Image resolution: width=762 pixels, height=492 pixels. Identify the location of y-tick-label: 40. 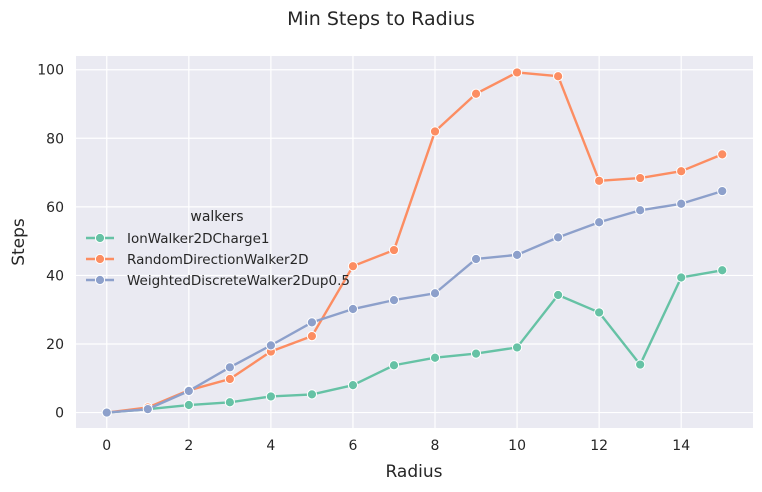
(55, 276).